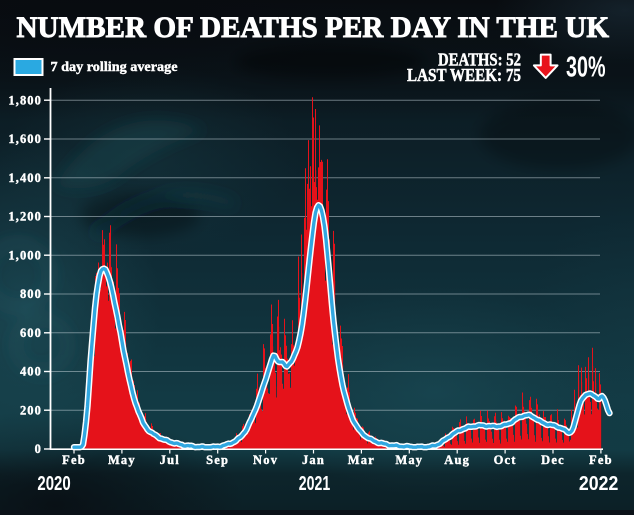  I want to click on svg-text: 0, so click(38, 449).